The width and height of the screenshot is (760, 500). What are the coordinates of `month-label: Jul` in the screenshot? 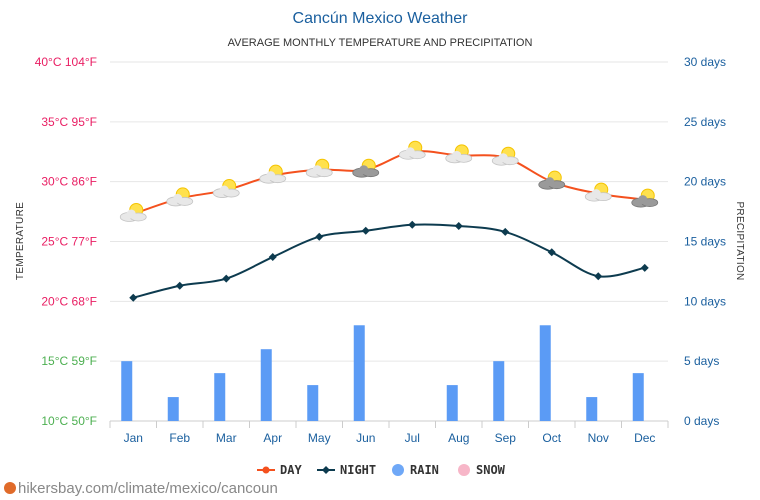 It's located at (412, 438).